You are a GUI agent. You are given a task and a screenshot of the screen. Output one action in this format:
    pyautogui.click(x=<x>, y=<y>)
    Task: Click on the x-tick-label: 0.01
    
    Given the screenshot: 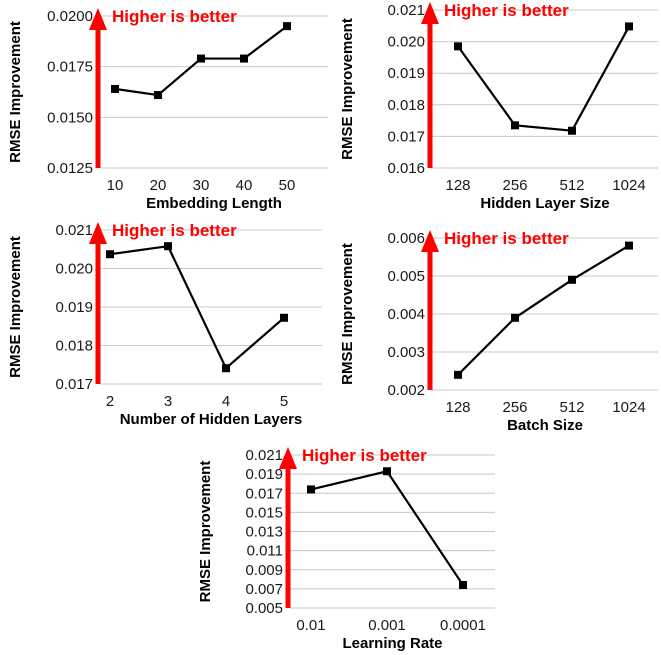 What is the action you would take?
    pyautogui.click(x=310, y=625)
    